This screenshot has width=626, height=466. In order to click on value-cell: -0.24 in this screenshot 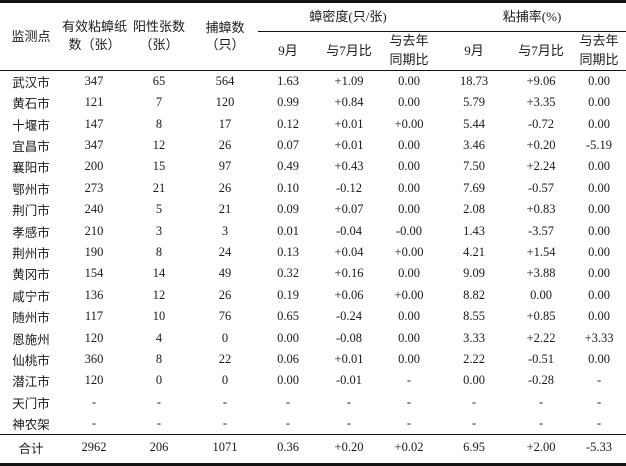, I will do `click(349, 316)`.